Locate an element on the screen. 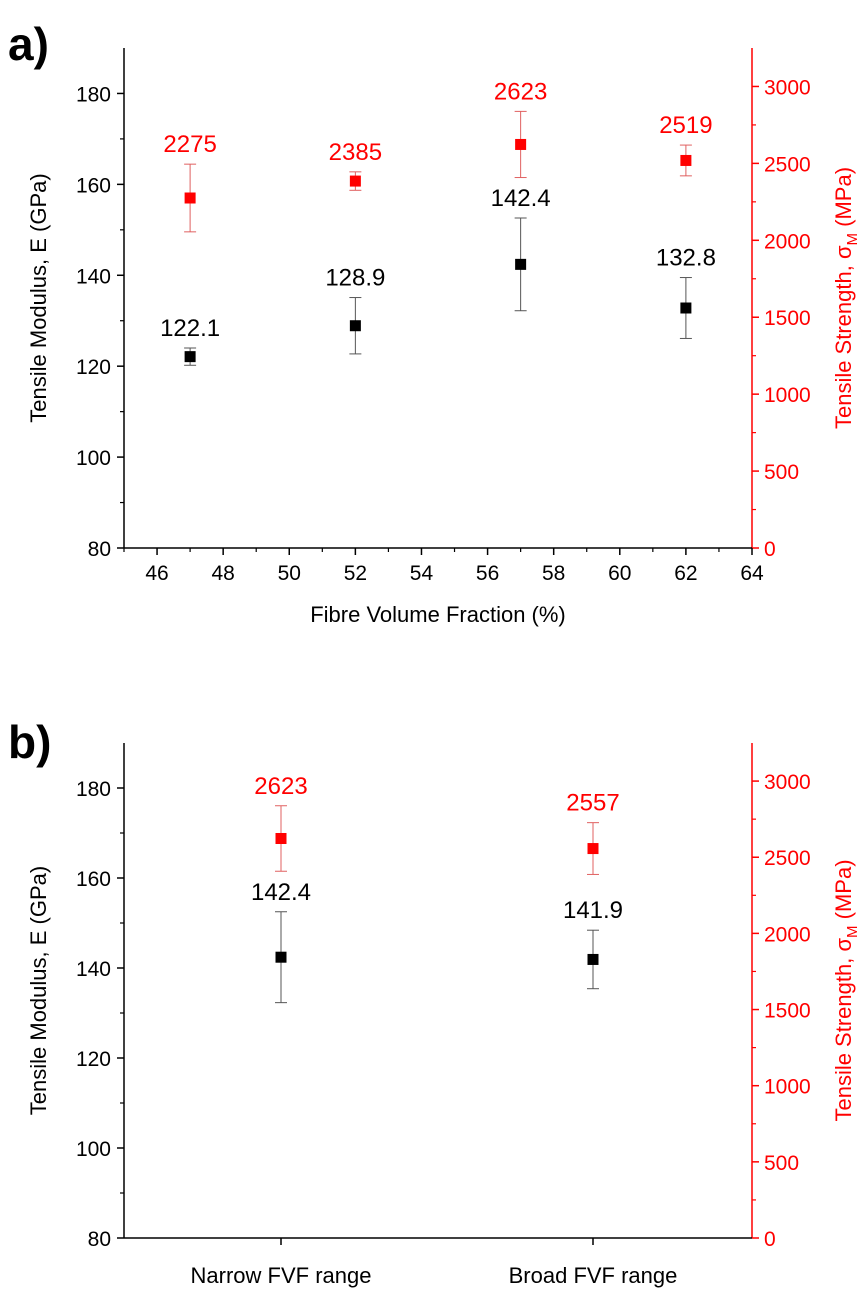 Image resolution: width=866 pixels, height=1297 pixels. x-tick-label: 50 is located at coordinates (289, 573).